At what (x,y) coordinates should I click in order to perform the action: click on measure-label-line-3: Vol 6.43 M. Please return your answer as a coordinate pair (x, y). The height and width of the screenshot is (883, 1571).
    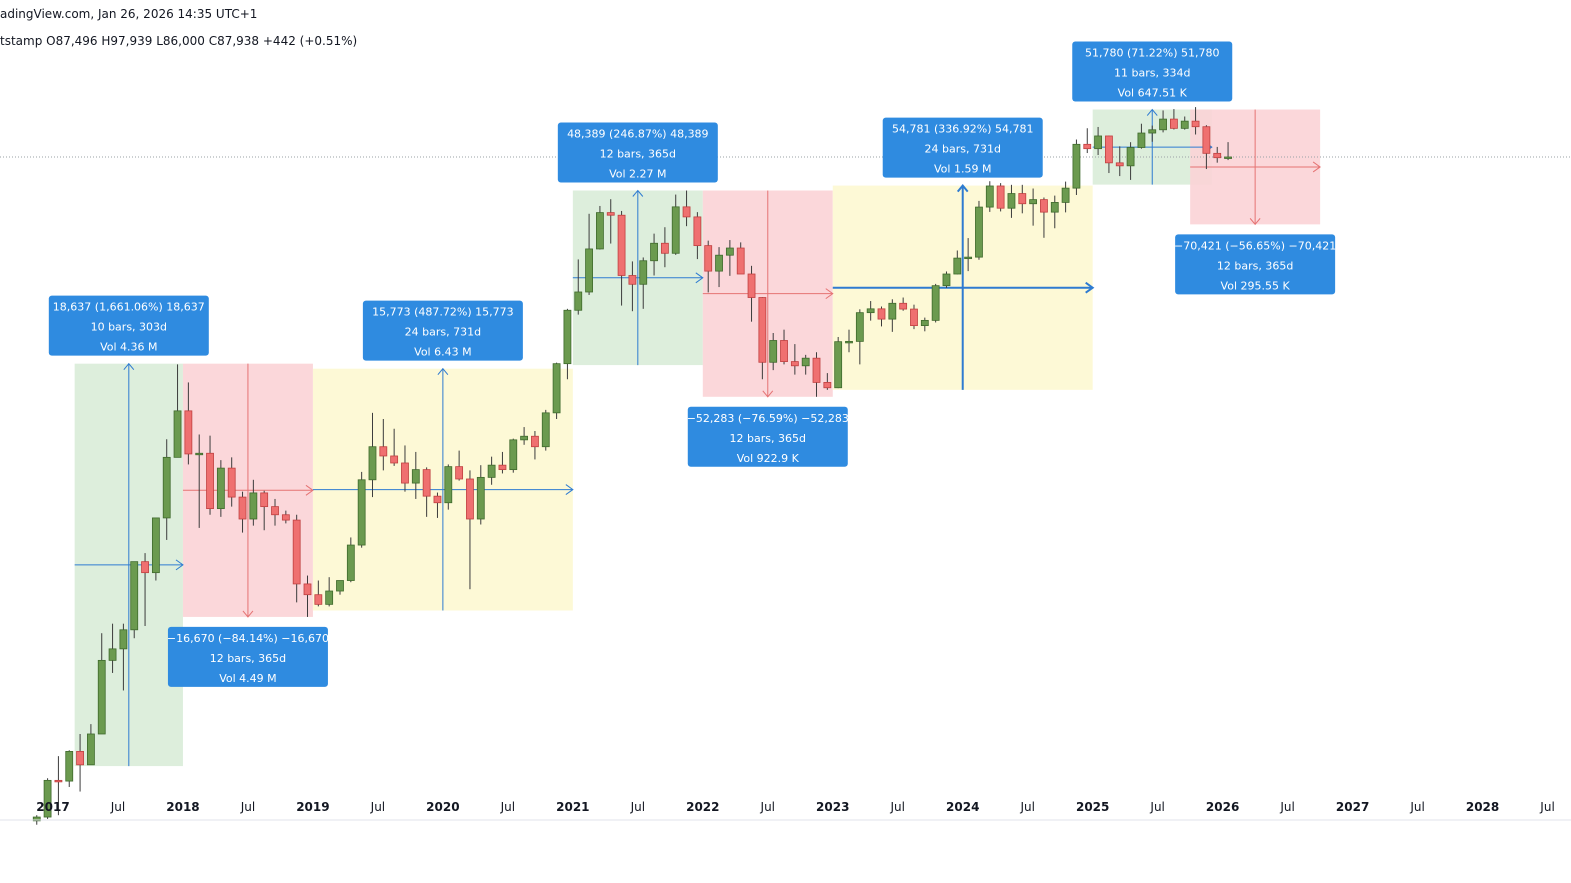
    Looking at the image, I should click on (442, 352).